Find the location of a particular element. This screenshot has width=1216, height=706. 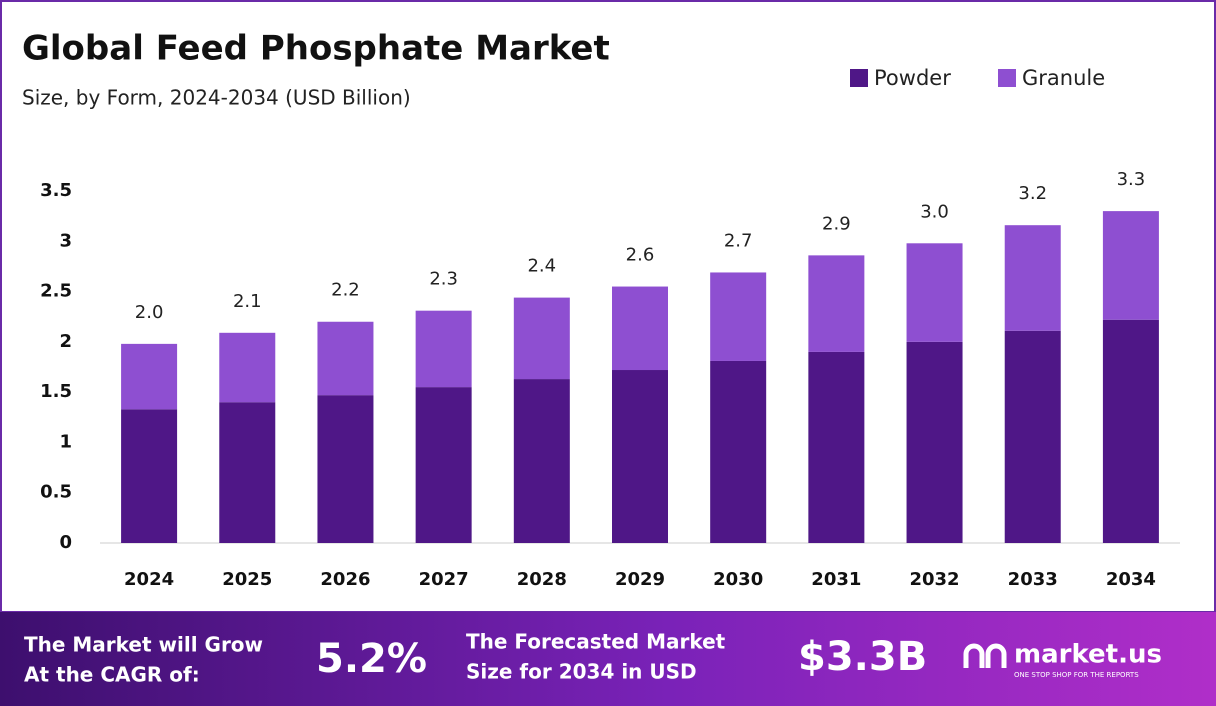

y-tick-label: 0.5 is located at coordinates (56, 492).